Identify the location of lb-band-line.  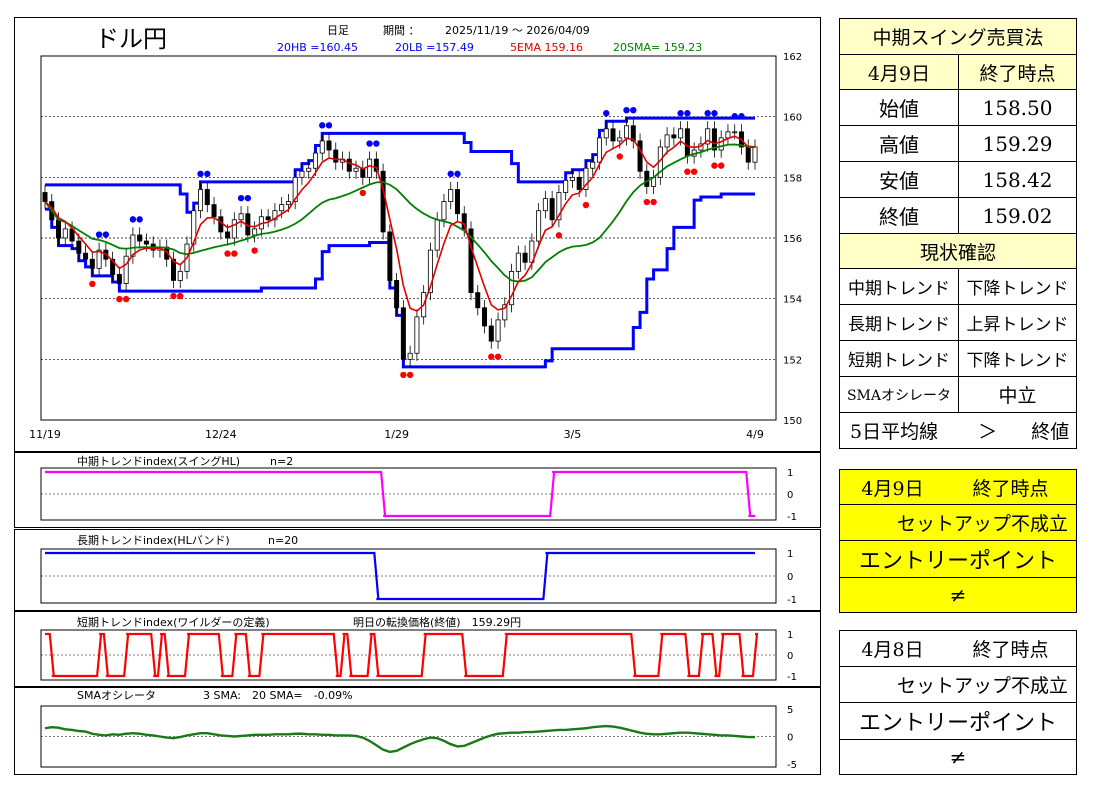
(400, 280).